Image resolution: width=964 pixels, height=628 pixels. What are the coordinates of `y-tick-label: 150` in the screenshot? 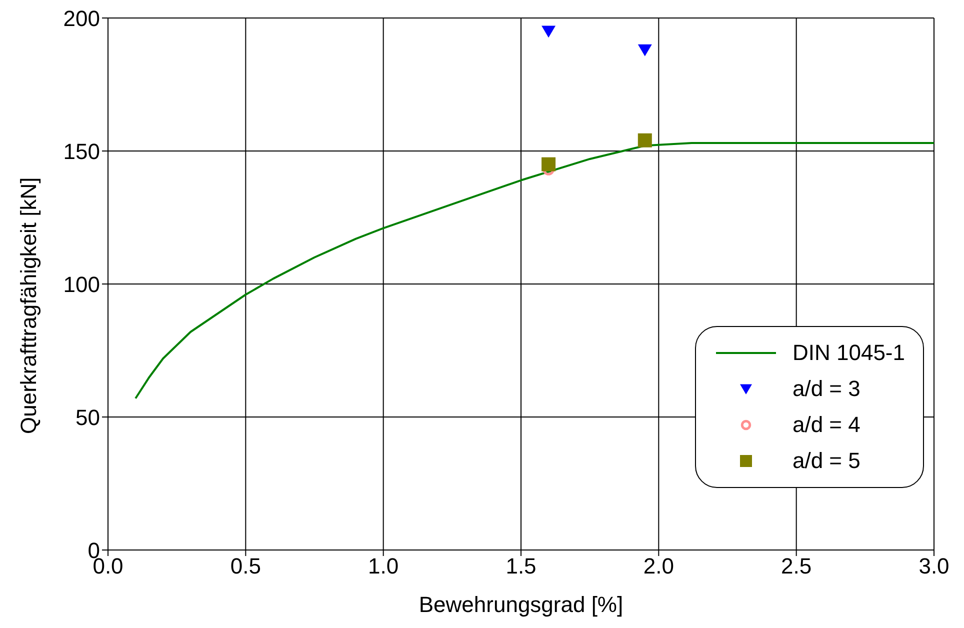 It's located at (81, 151).